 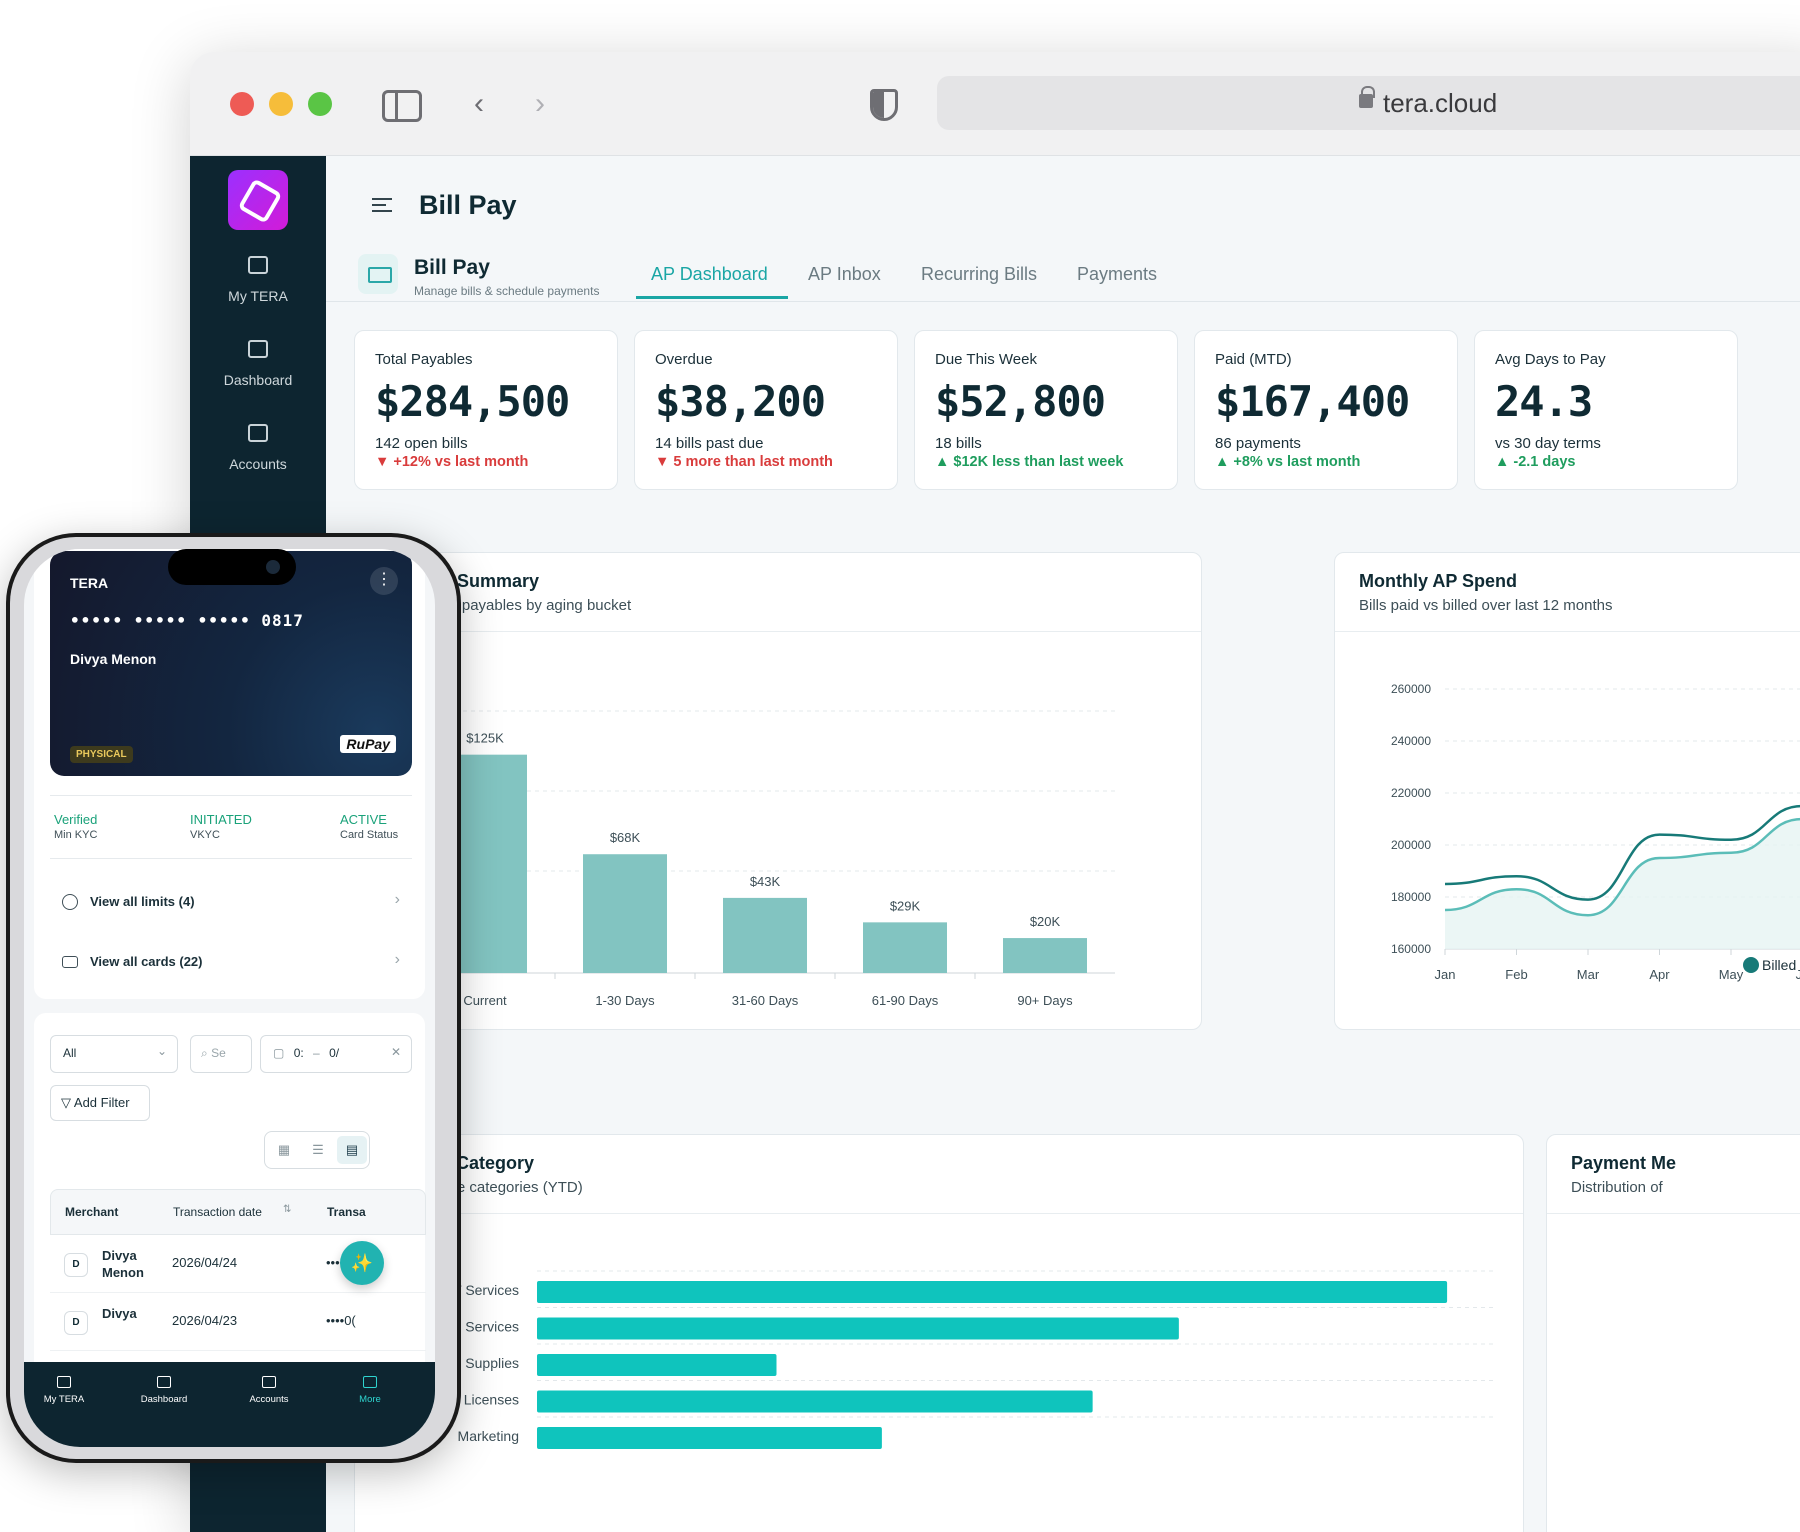 What do you see at coordinates (452, 267) in the screenshot?
I see `module-title: Bill Pay` at bounding box center [452, 267].